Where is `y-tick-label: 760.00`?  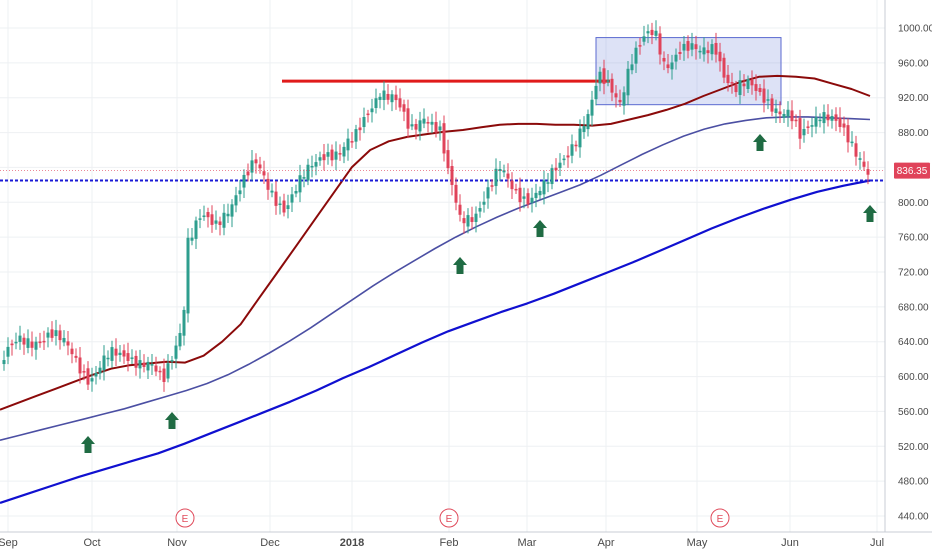 y-tick-label: 760.00 is located at coordinates (913, 238).